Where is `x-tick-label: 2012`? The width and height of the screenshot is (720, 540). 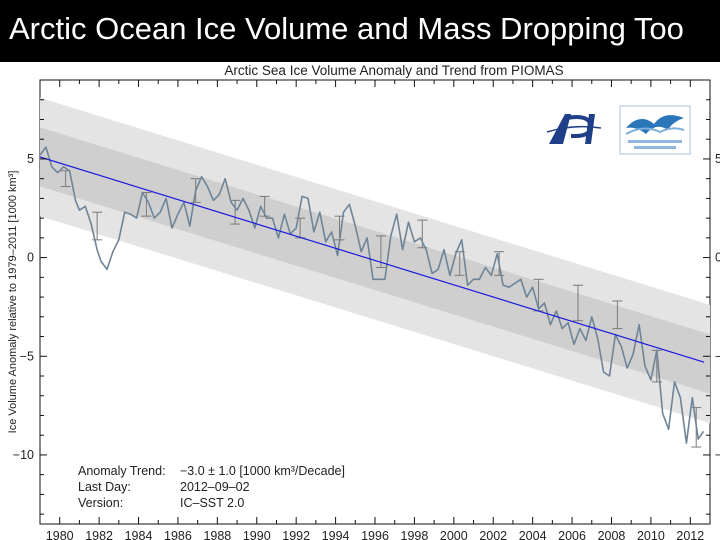
x-tick-label: 2012 is located at coordinates (690, 534).